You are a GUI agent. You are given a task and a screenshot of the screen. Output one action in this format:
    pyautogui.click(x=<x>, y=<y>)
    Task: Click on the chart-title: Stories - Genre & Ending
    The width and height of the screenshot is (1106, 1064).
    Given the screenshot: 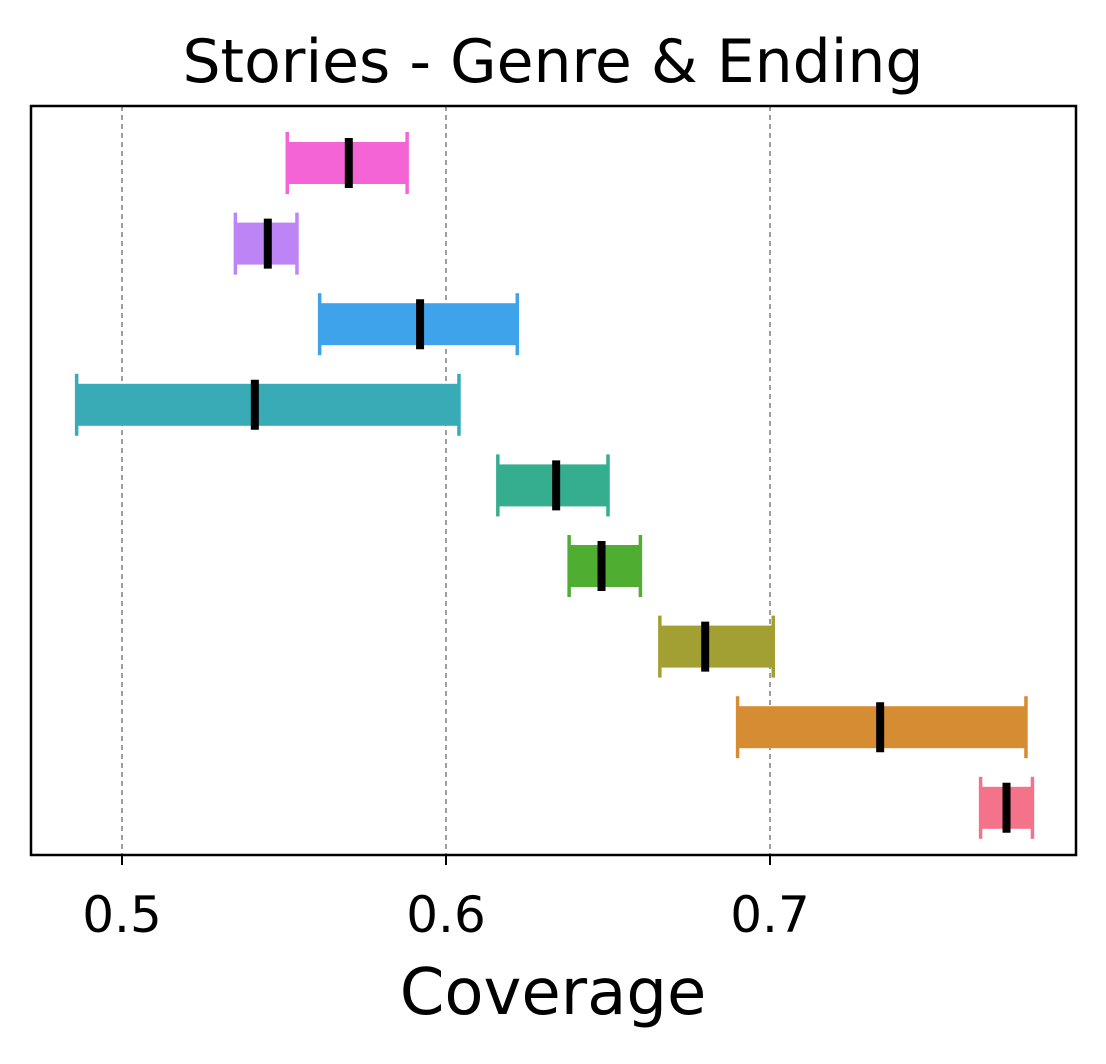 What is the action you would take?
    pyautogui.click(x=552, y=62)
    